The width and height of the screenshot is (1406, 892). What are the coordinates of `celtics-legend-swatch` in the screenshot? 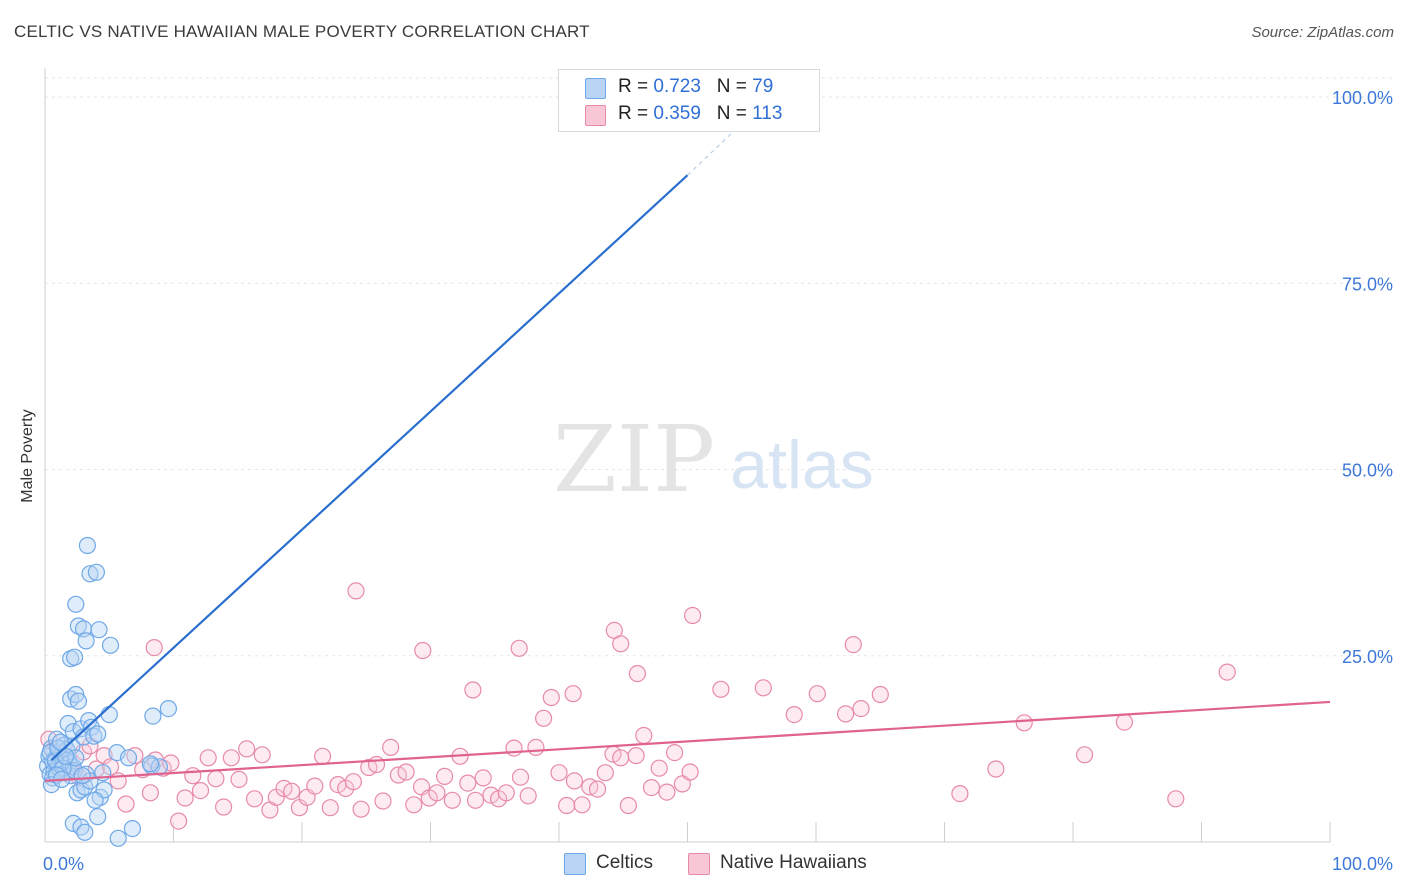 It's located at (575, 864).